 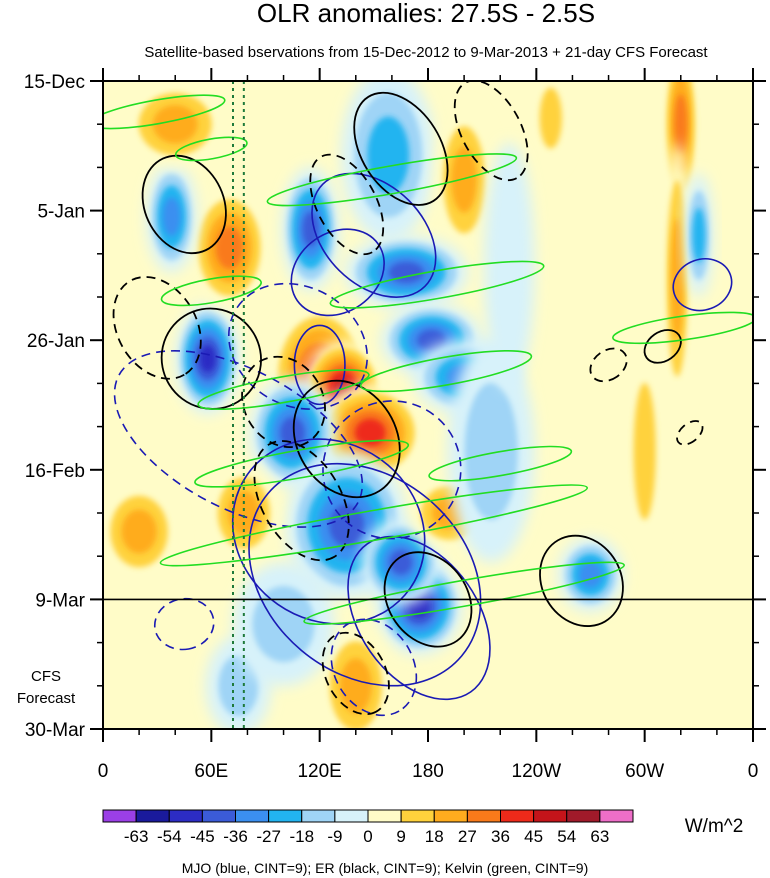 What do you see at coordinates (533, 836) in the screenshot?
I see `colorbar-label: 45` at bounding box center [533, 836].